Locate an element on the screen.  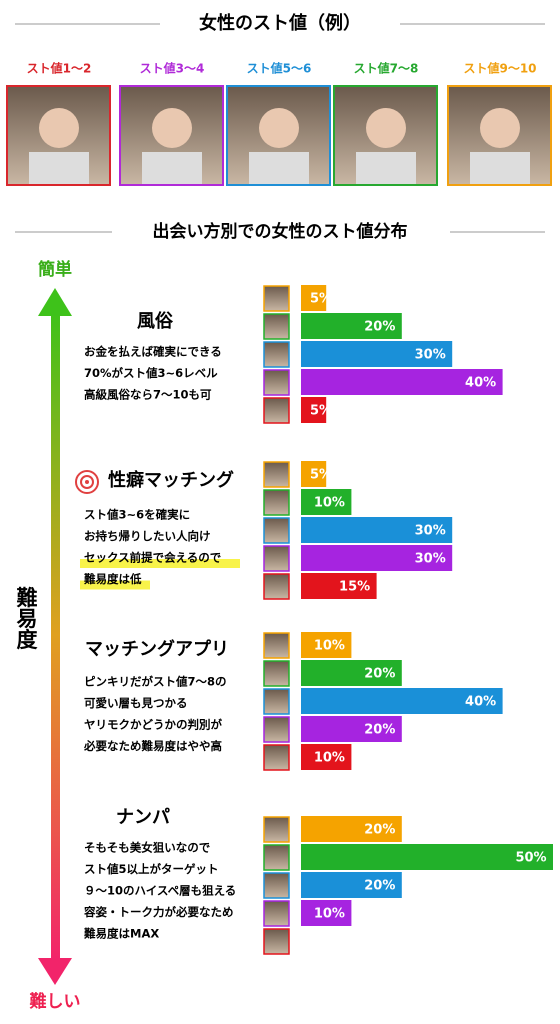
note: スト値5以上がターゲット is located at coordinates (151, 869).